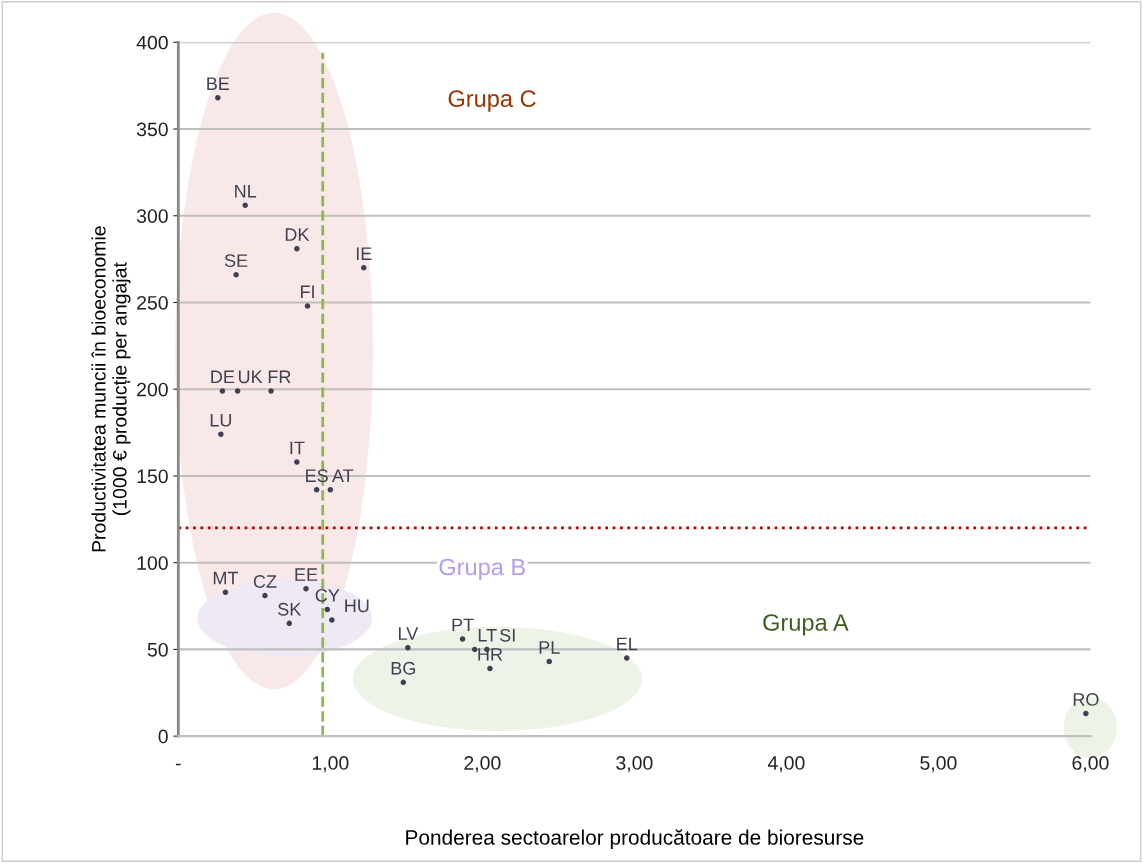  What do you see at coordinates (306, 574) in the screenshot?
I see `data-label: EE` at bounding box center [306, 574].